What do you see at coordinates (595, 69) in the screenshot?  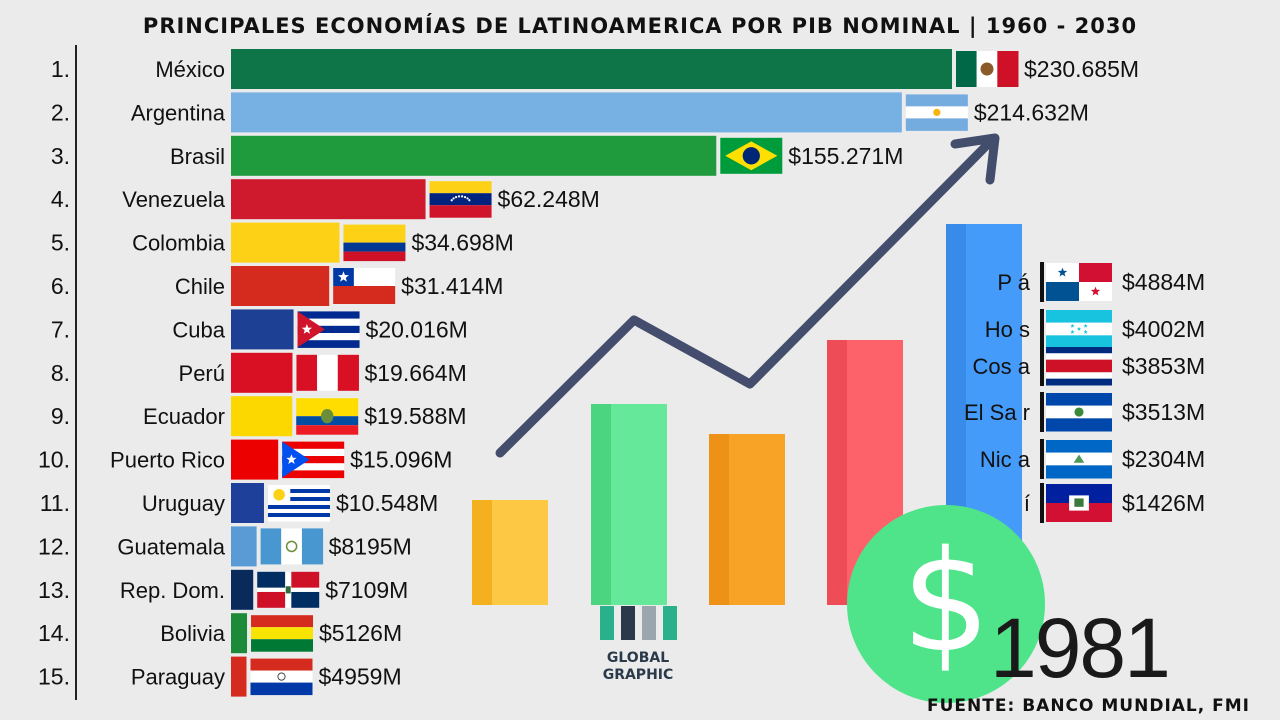 I see `bar-row: 1. México $230.685M` at bounding box center [595, 69].